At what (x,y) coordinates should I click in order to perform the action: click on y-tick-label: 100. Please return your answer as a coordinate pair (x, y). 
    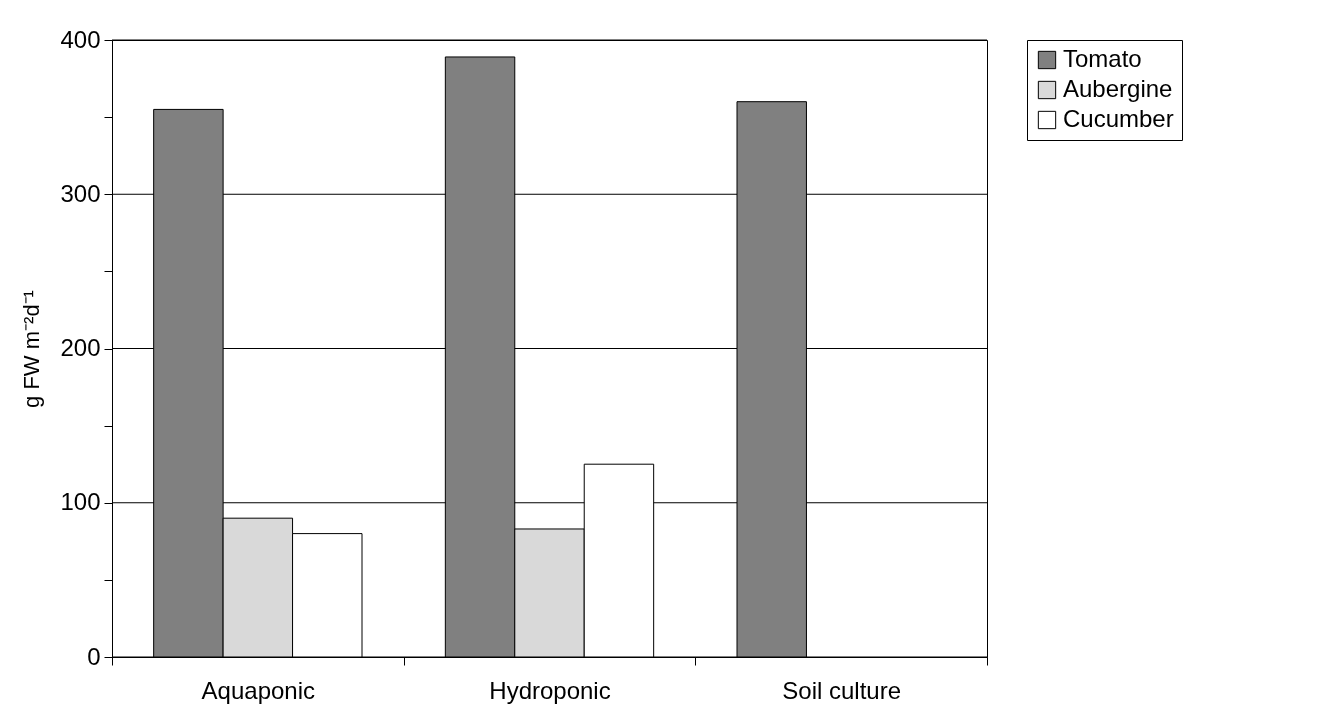
    Looking at the image, I should click on (80, 502).